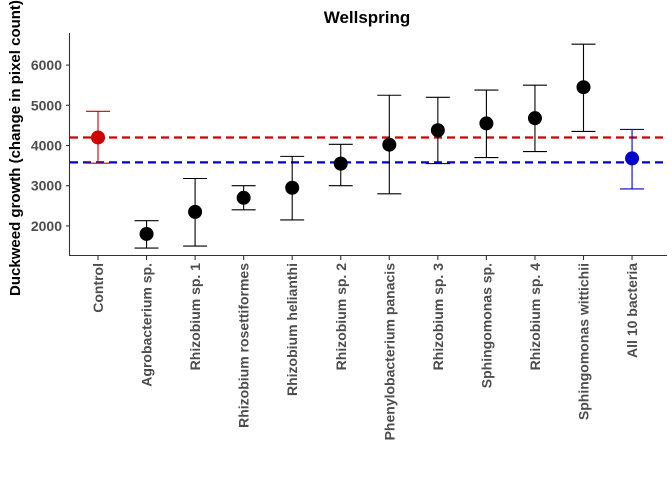 The height and width of the screenshot is (480, 672). Describe the element at coordinates (584, 341) in the screenshot. I see `x-tick-label: Sphingomonas wittichii` at that location.